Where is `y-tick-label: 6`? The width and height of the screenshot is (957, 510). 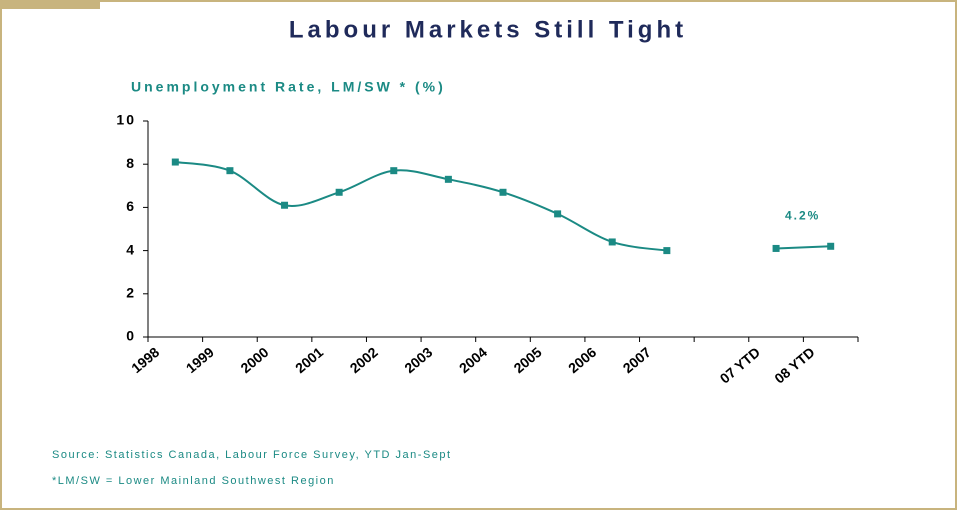
y-tick-label: 6 is located at coordinates (131, 206).